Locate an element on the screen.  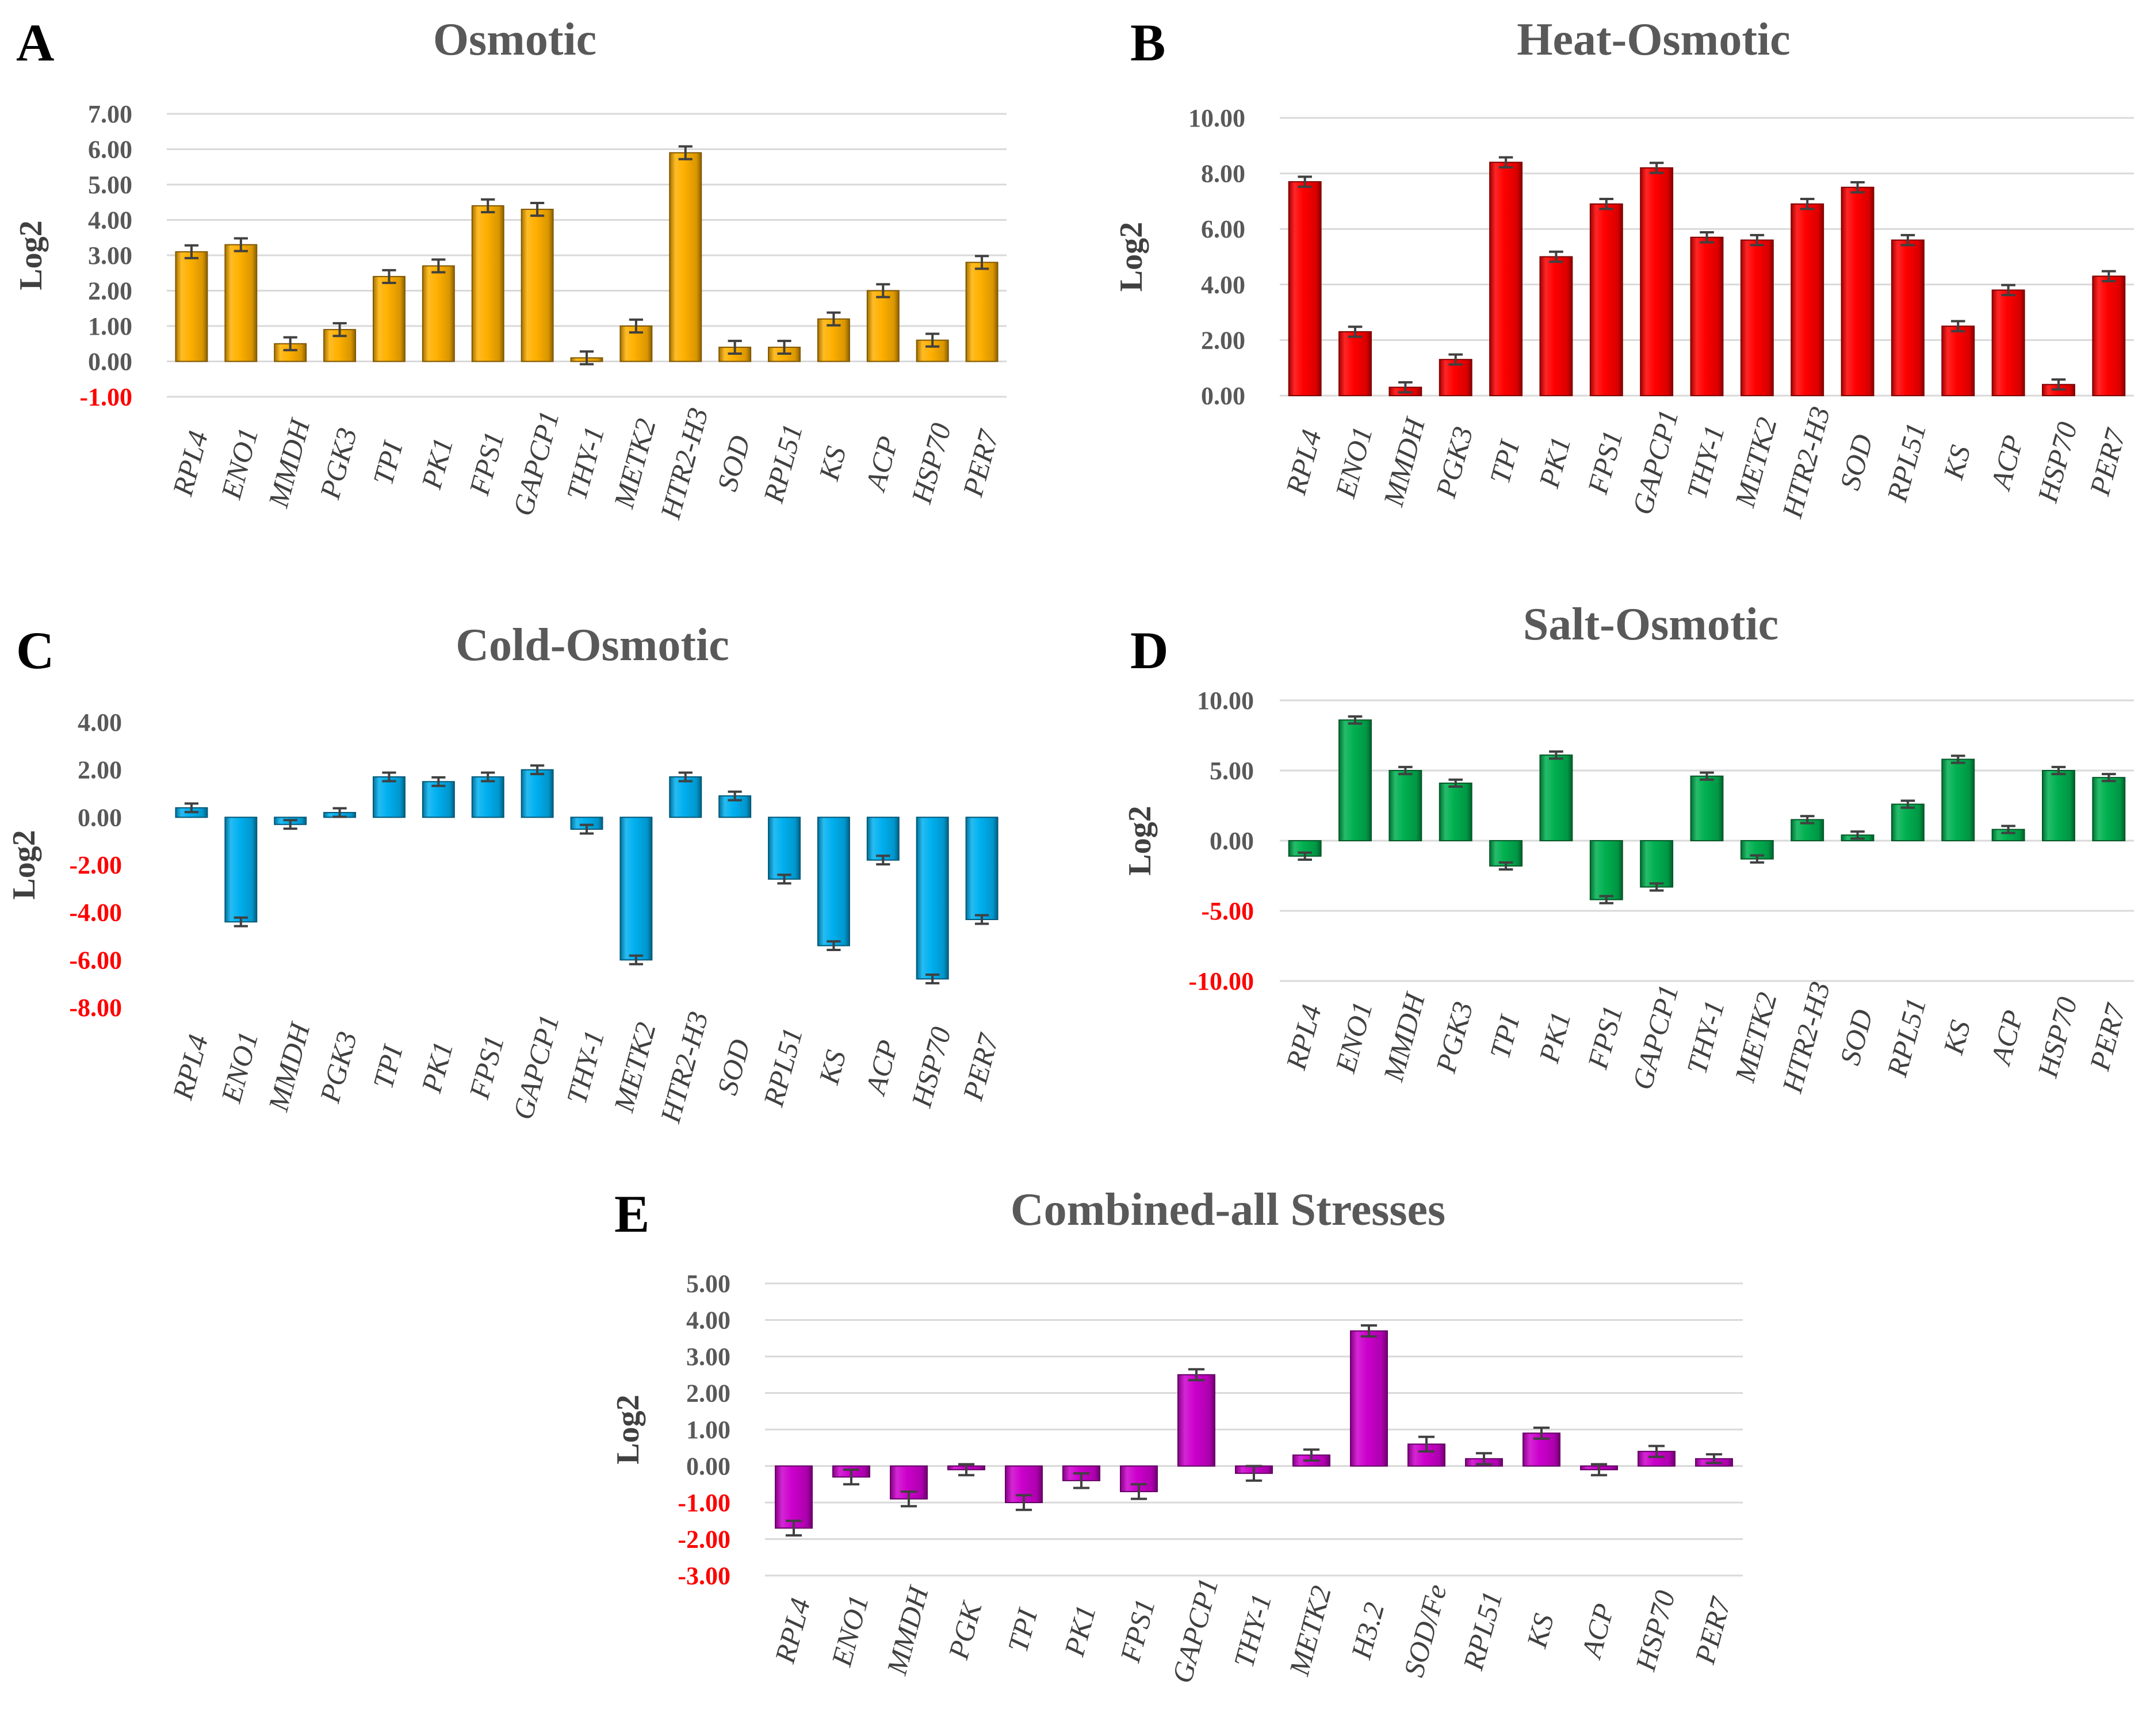
panel-c-y-tick-label: 4.00 is located at coordinates (100, 722).